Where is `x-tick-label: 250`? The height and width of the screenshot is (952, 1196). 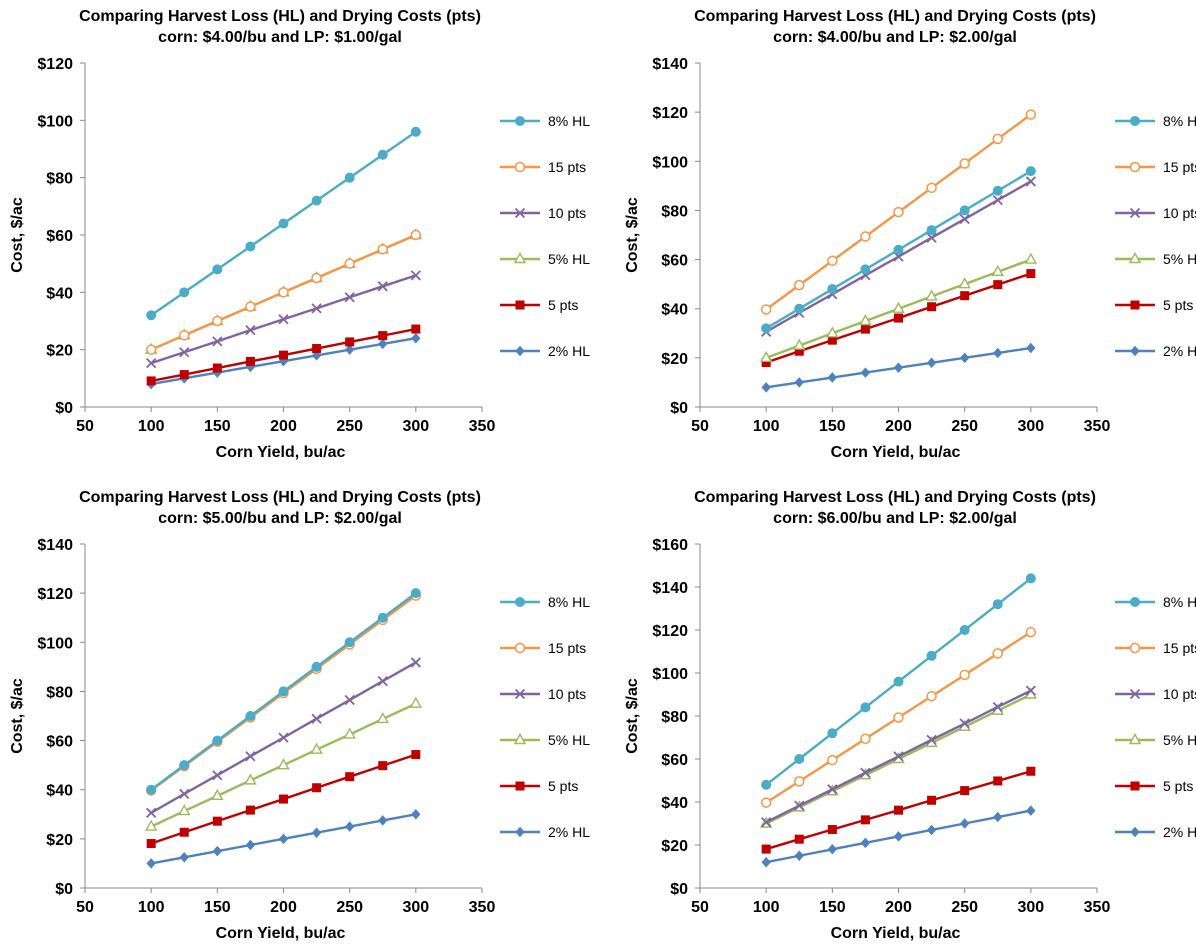 x-tick-label: 250 is located at coordinates (349, 426).